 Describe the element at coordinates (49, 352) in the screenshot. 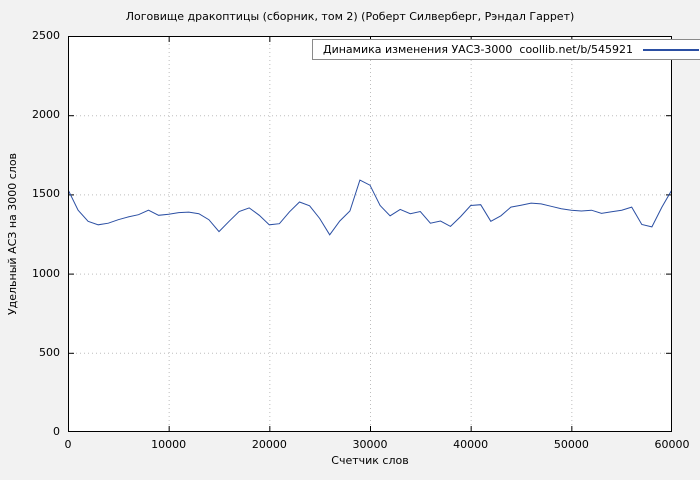

I see `y-tick-label: 500` at that location.